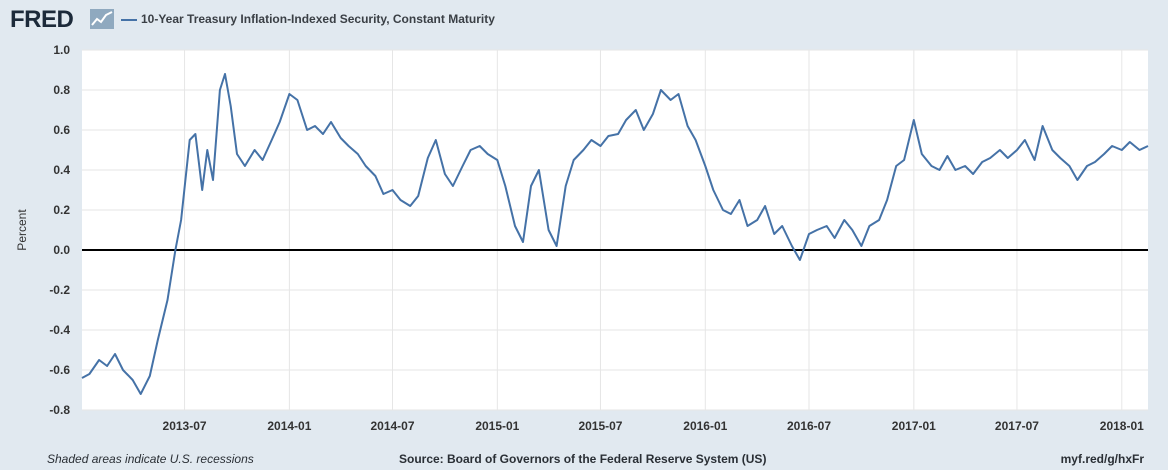 This screenshot has width=1168, height=470. Describe the element at coordinates (61, 90) in the screenshot. I see `y-tick-label: 0.8` at that location.